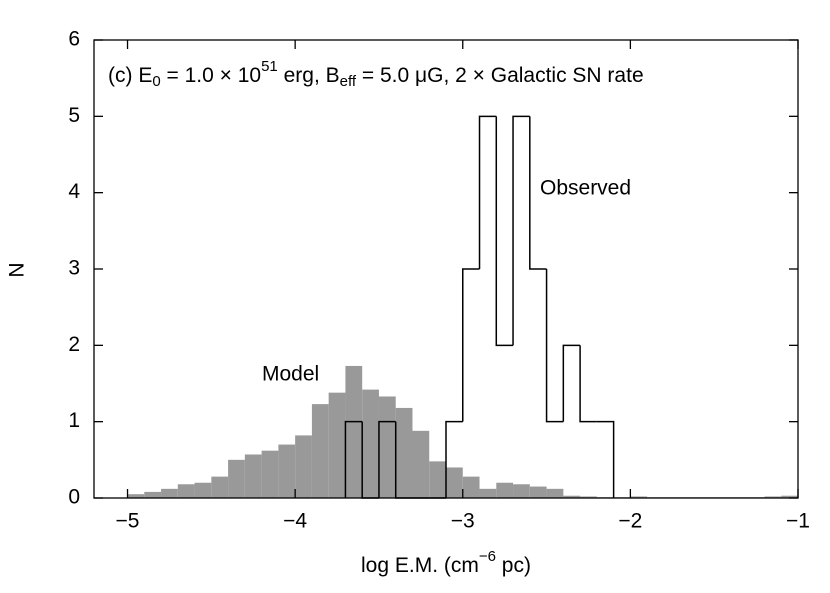 This screenshot has width=830, height=593. What do you see at coordinates (74, 420) in the screenshot?
I see `y-tick-label: 1` at bounding box center [74, 420].